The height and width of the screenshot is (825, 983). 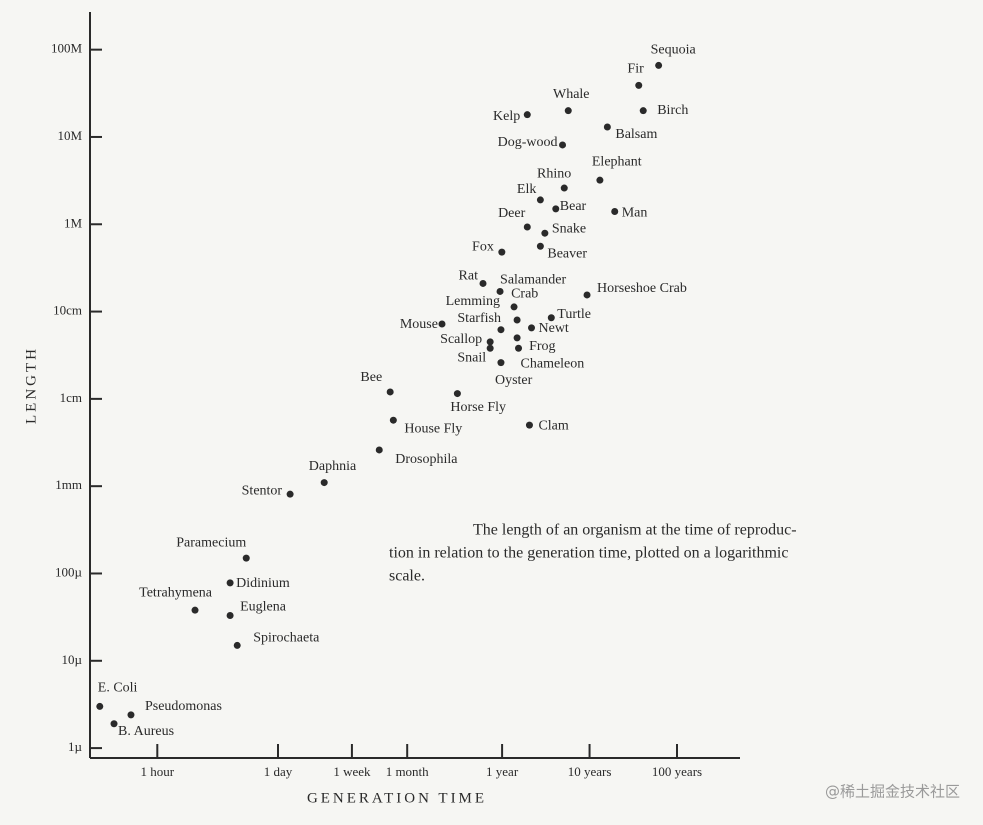 I want to click on point-label: Deer, so click(x=512, y=213).